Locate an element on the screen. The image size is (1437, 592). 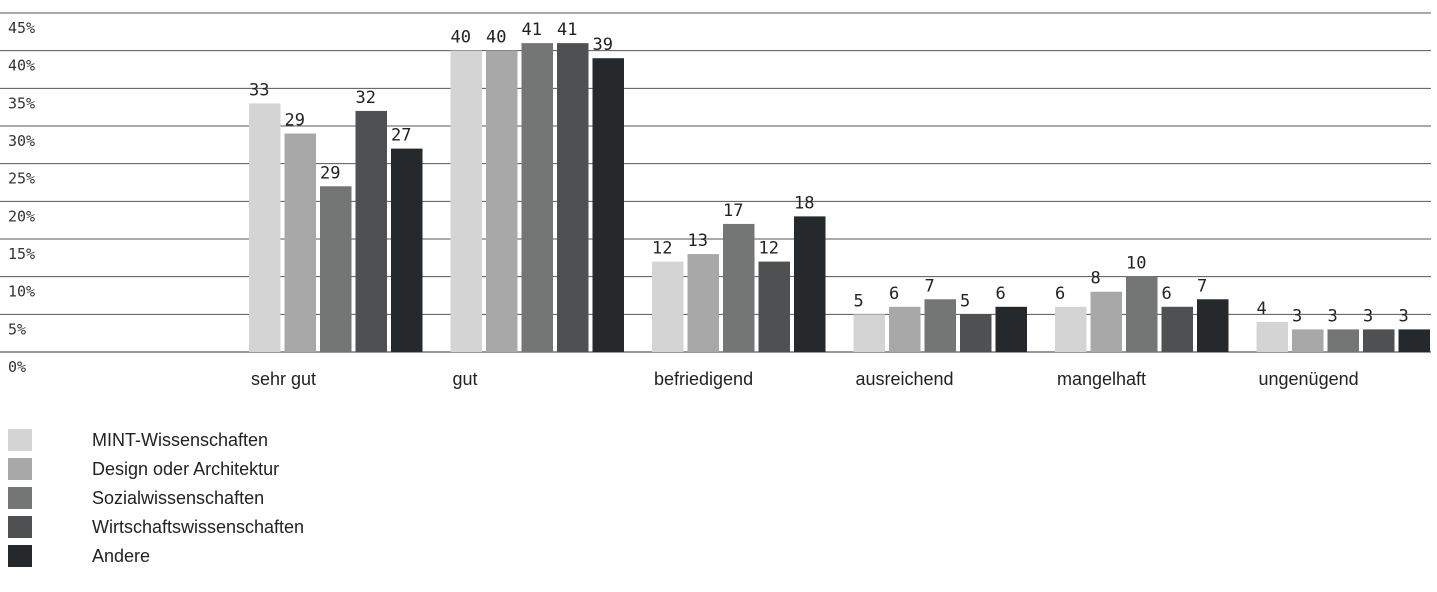
bar-value-label: 32 is located at coordinates (366, 98).